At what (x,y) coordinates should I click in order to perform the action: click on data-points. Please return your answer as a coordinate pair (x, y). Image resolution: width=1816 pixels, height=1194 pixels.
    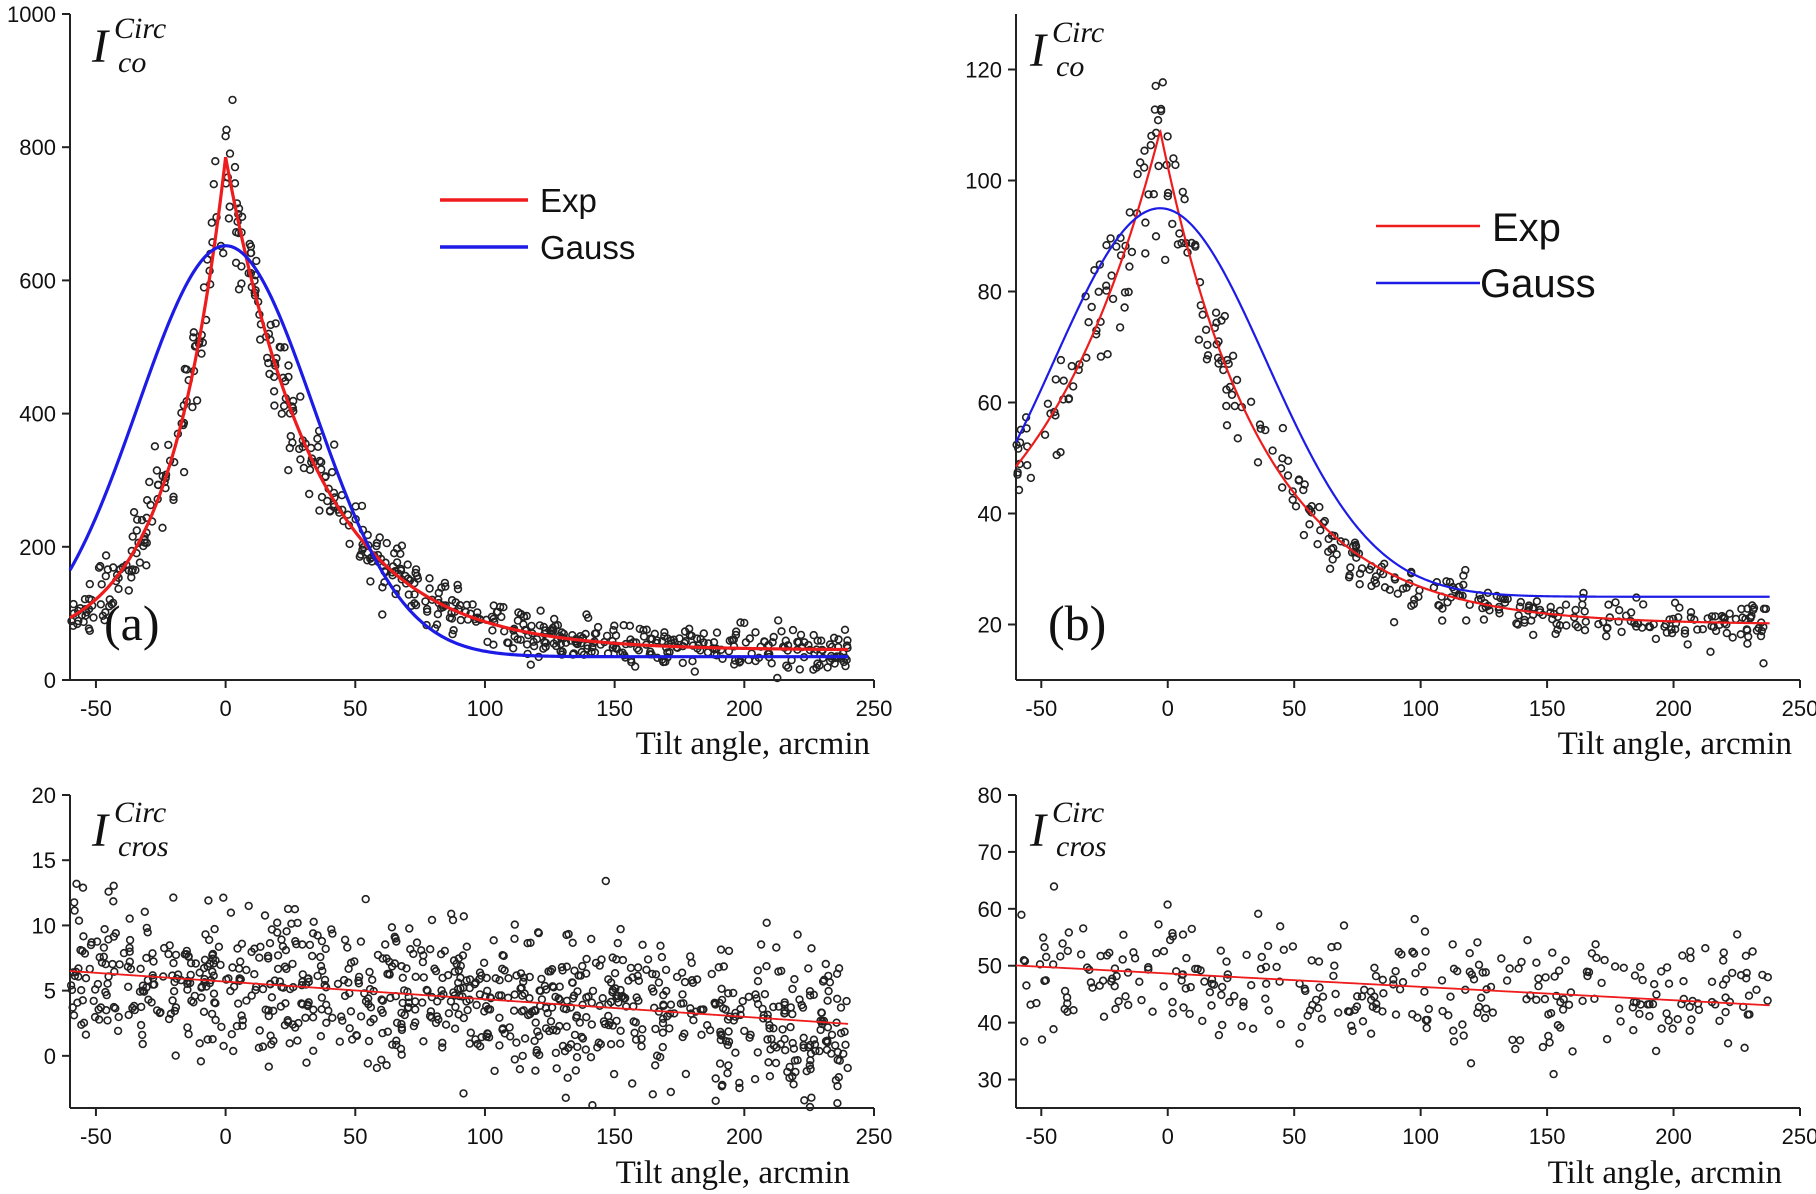
    Looking at the image, I should click on (459, 994).